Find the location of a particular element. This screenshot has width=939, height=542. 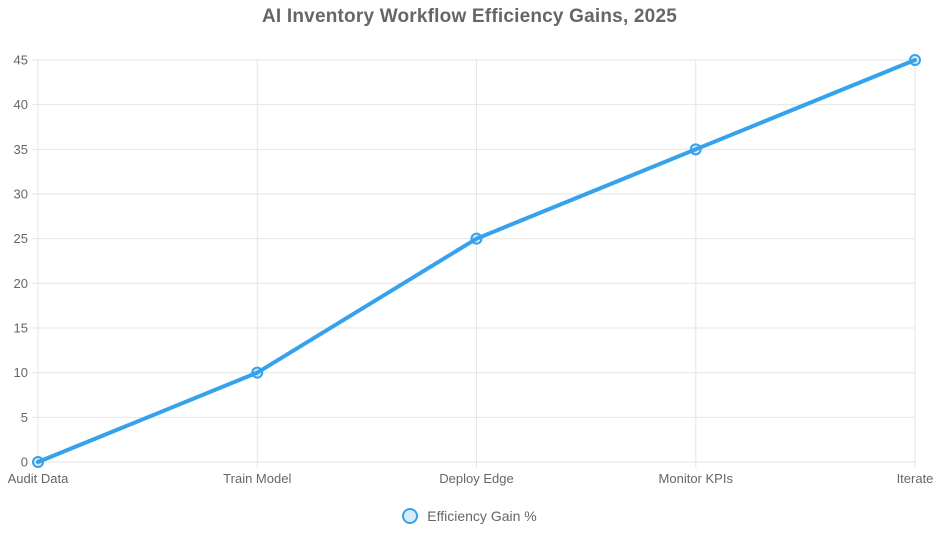

svg-text: Iterate is located at coordinates (915, 478).